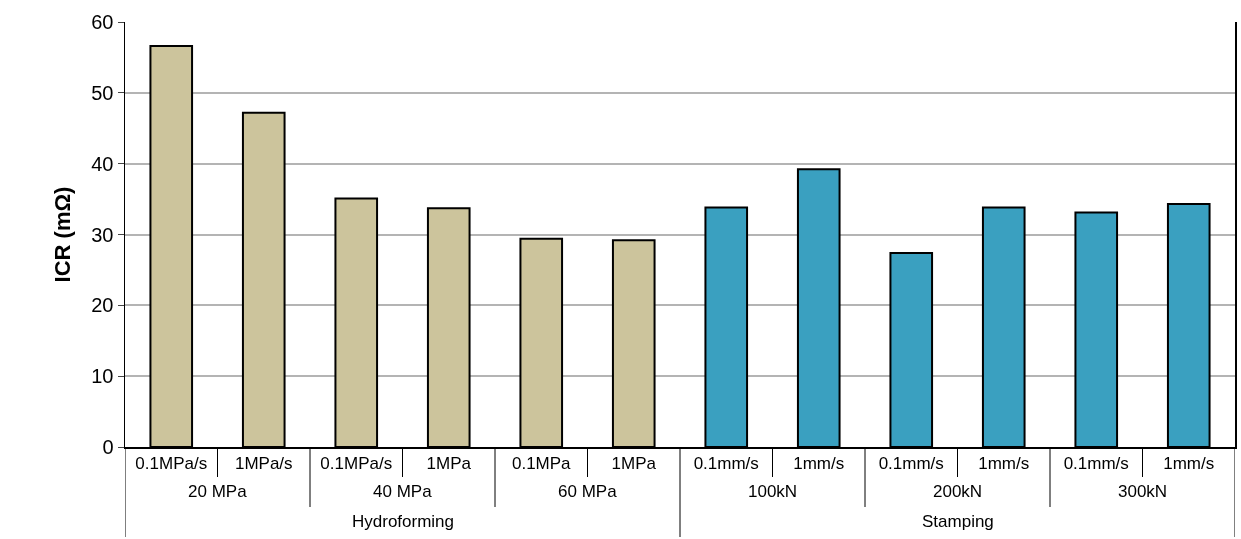 Image resolution: width=1241 pixels, height=539 pixels. What do you see at coordinates (588, 491) in the screenshot?
I see `text: 60 MPa` at bounding box center [588, 491].